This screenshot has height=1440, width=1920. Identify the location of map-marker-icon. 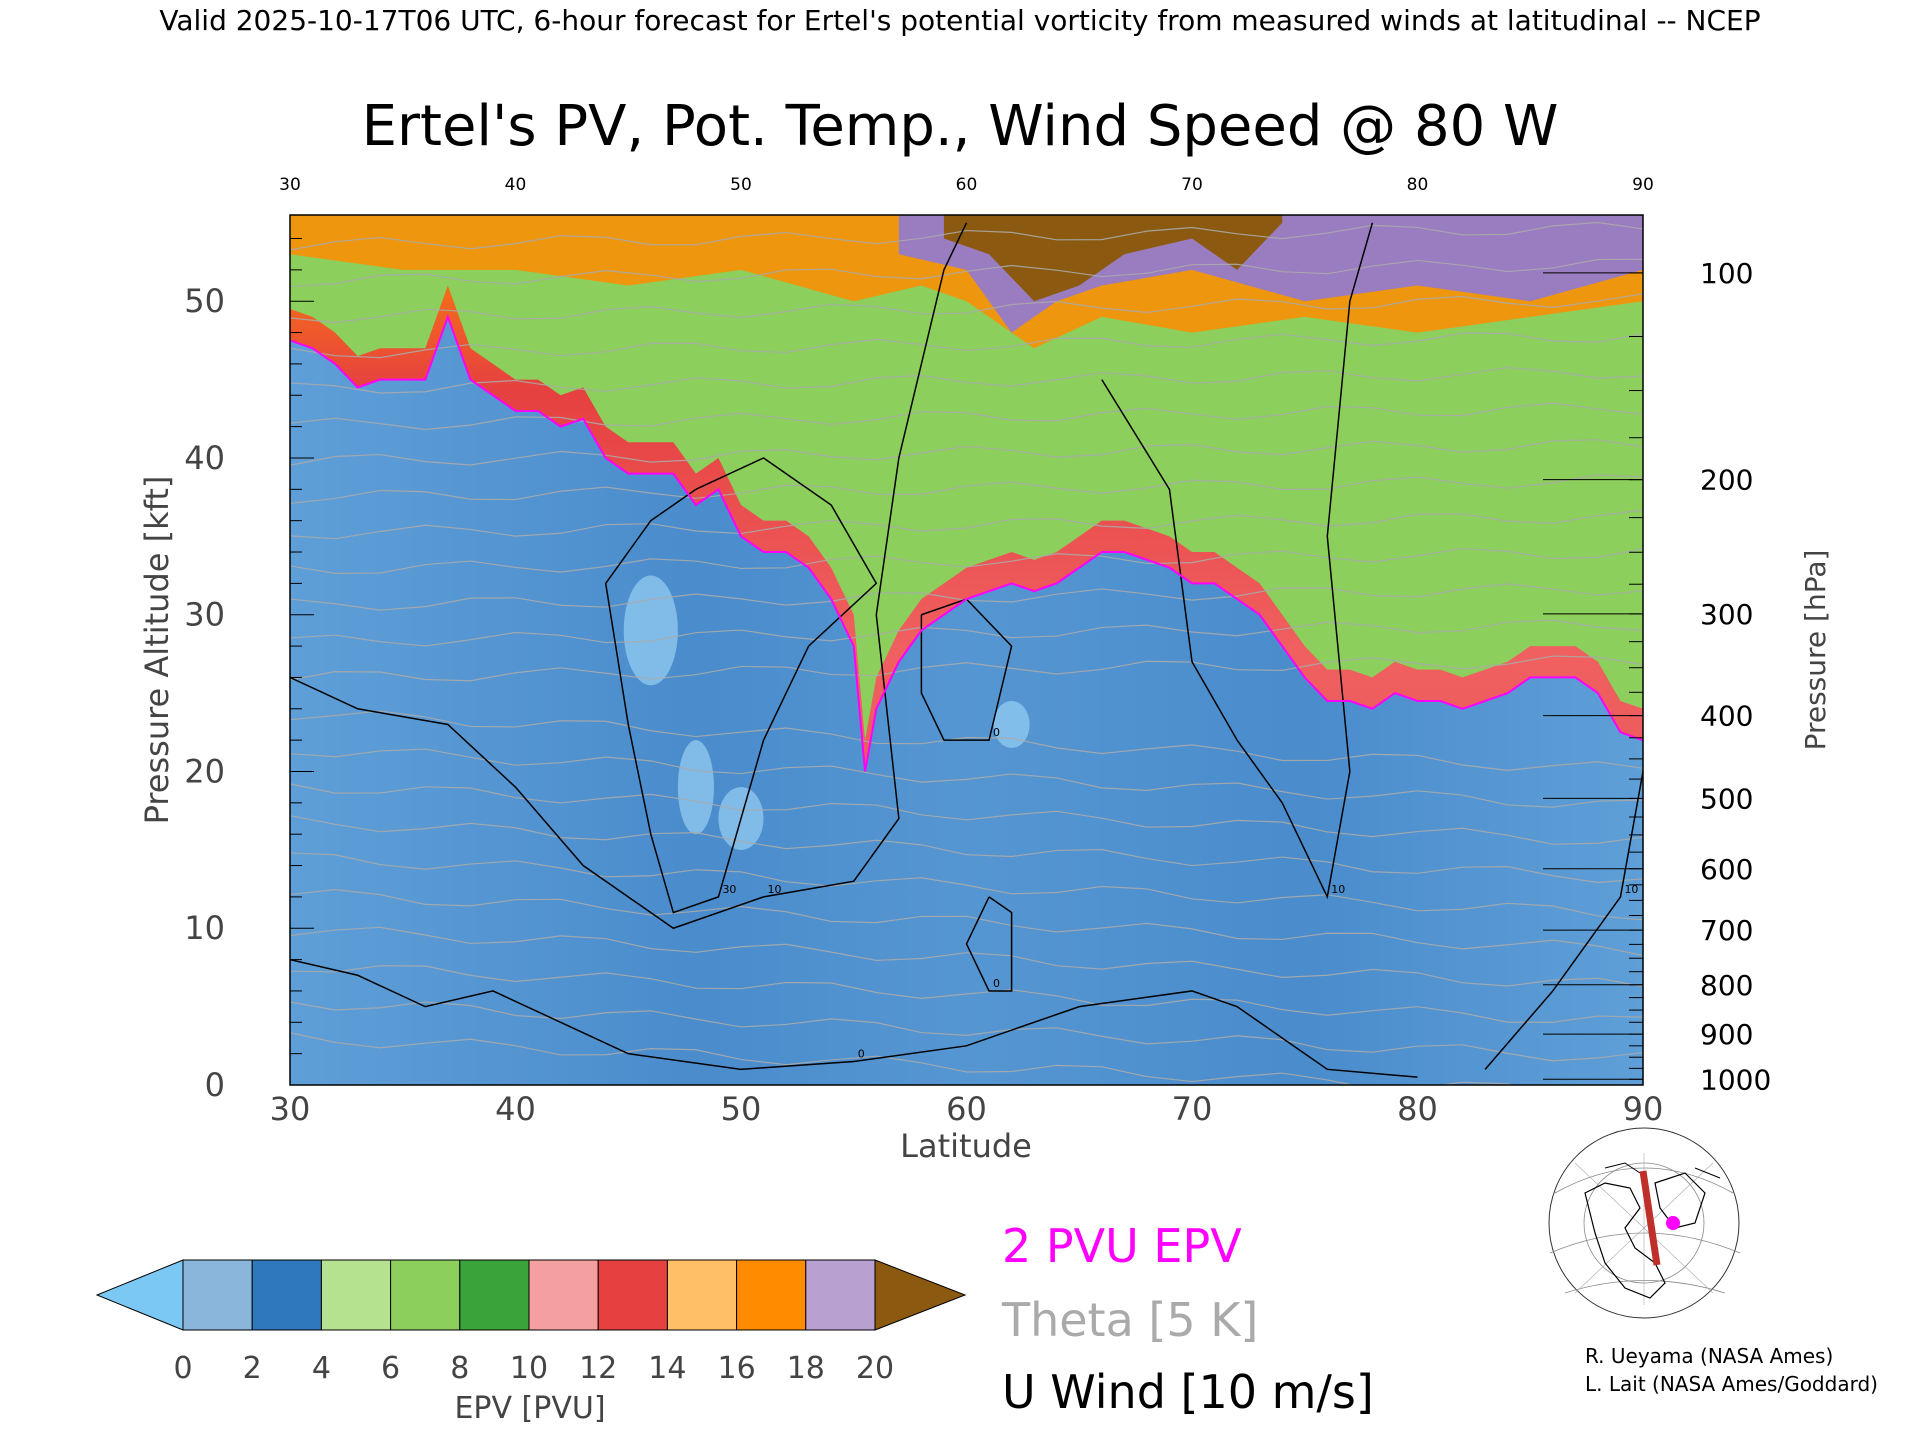
(1673, 1223).